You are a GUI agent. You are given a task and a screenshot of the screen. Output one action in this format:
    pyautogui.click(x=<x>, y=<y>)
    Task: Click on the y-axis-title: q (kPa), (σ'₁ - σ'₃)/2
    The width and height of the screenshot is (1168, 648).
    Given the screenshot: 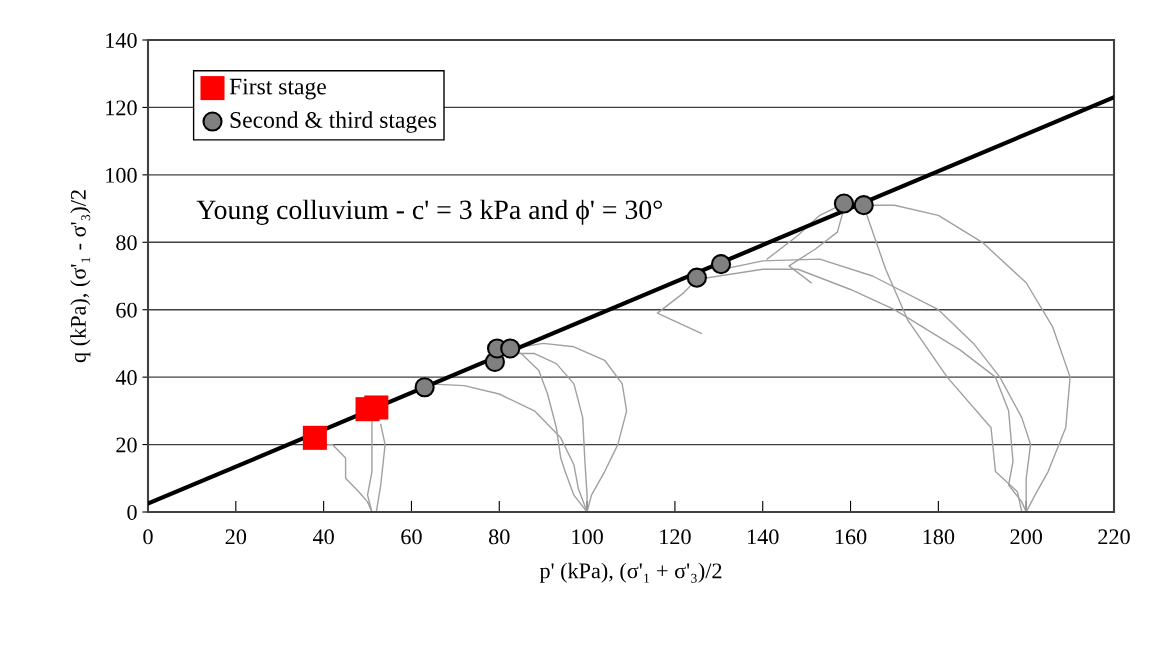 What is the action you would take?
    pyautogui.click(x=80, y=276)
    